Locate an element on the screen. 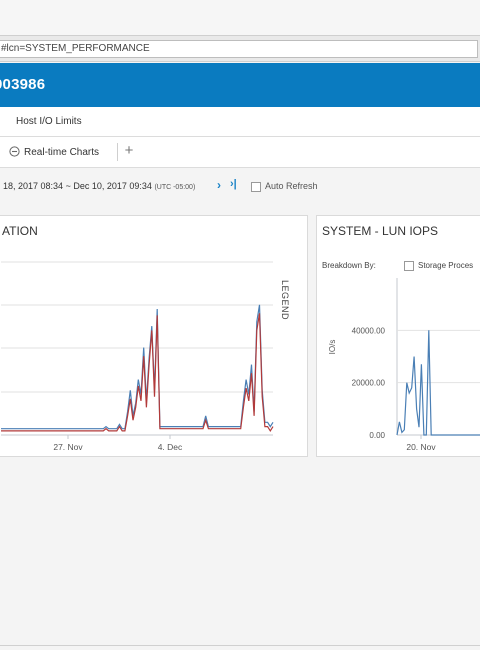 The image size is (480, 650). chart-title: ATION is located at coordinates (20, 231).